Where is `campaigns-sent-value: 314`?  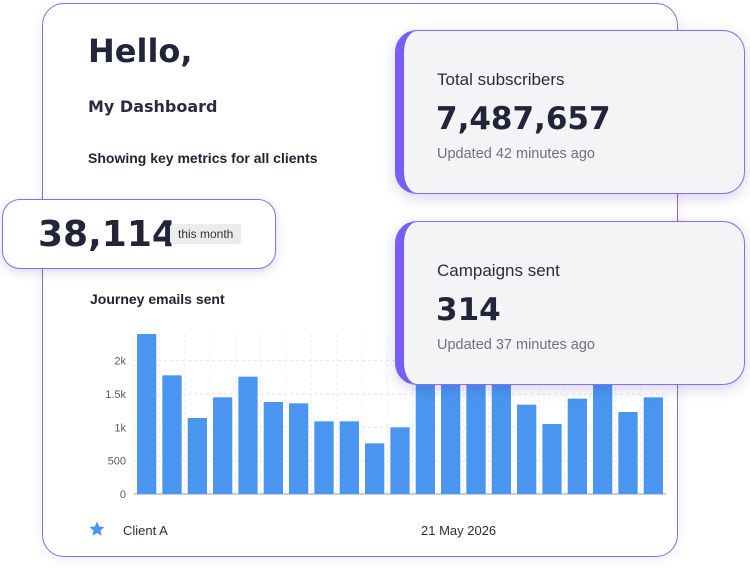
campaigns-sent-value: 314 is located at coordinates (468, 310).